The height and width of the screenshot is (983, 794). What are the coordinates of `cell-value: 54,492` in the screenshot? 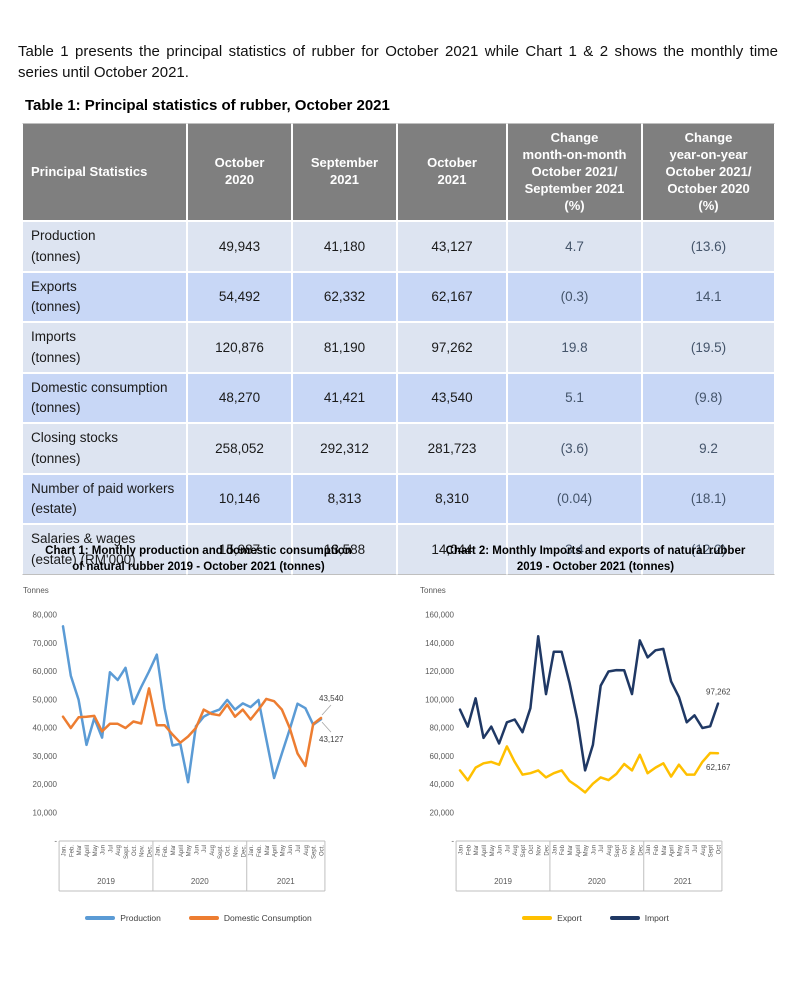 It's located at (239, 297).